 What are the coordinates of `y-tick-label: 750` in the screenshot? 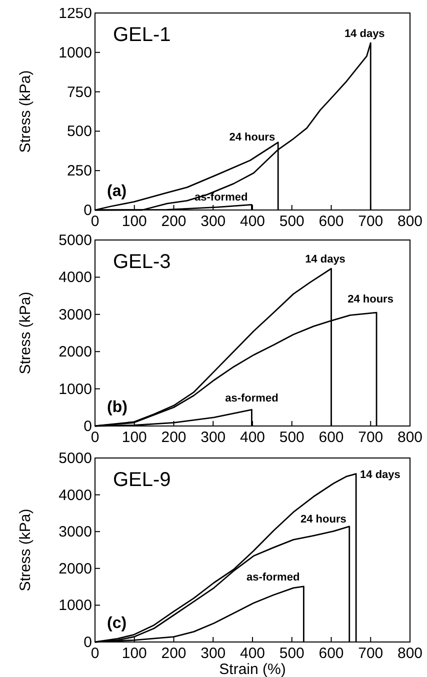 It's located at (79, 92).